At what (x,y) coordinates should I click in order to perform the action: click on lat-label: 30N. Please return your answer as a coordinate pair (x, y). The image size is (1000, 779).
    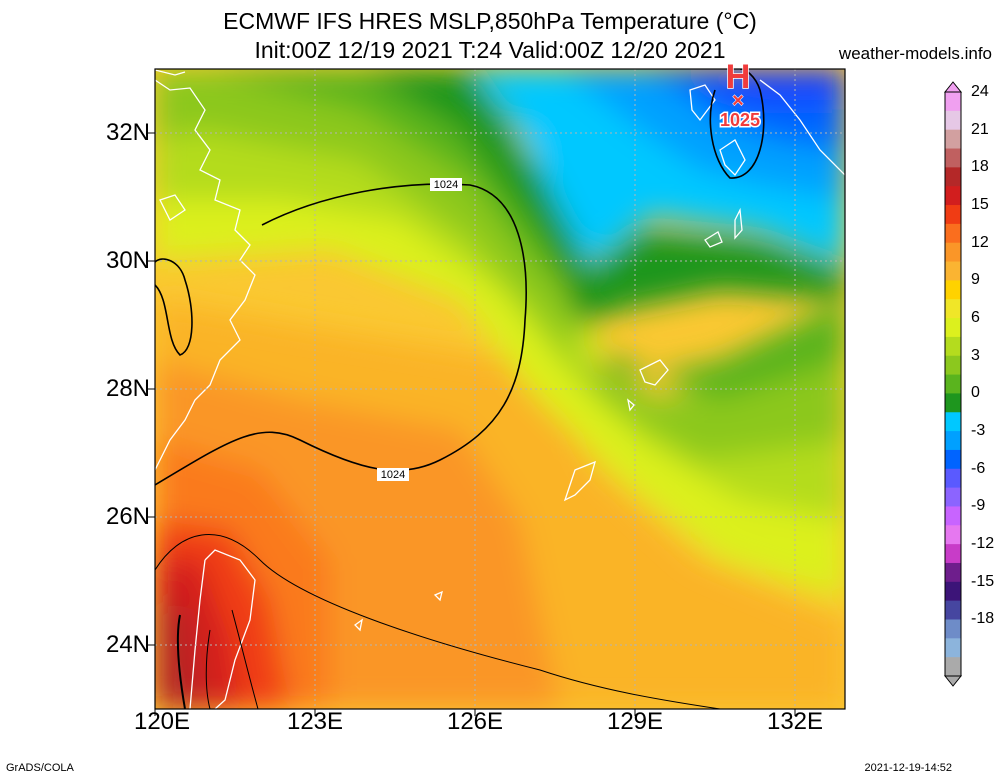
    Looking at the image, I should click on (127, 260).